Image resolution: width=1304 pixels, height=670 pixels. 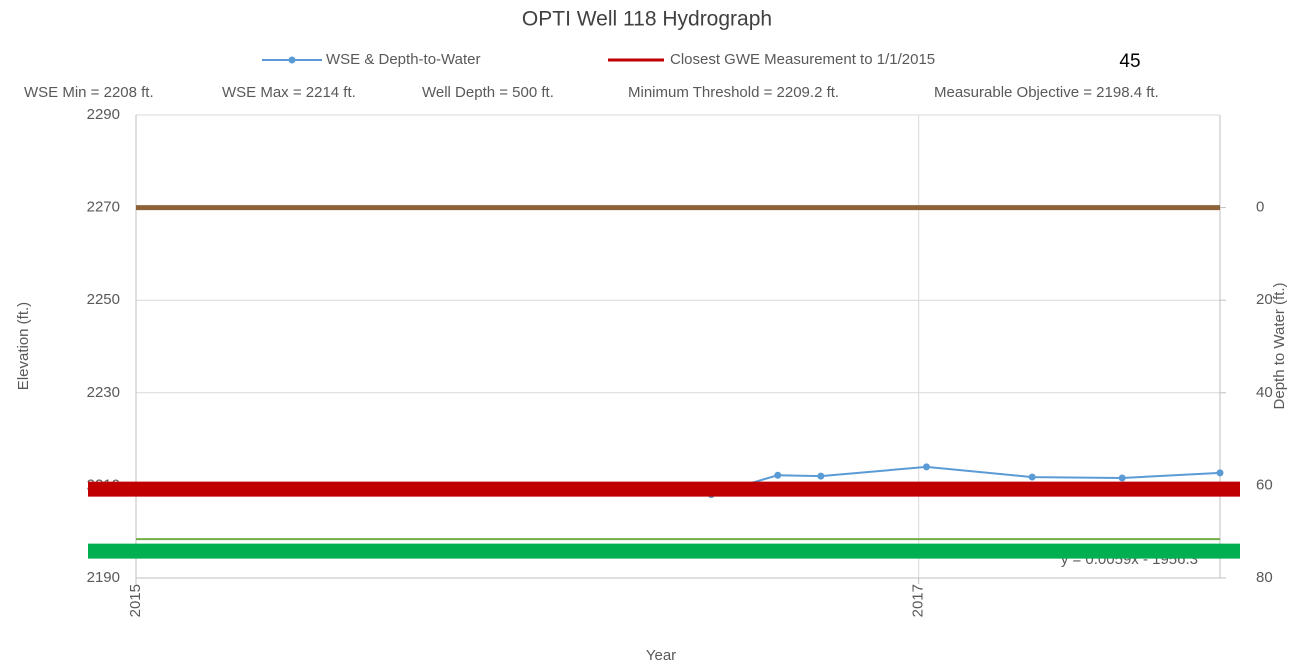 I want to click on y-tick-label: 2230, so click(x=103, y=392).